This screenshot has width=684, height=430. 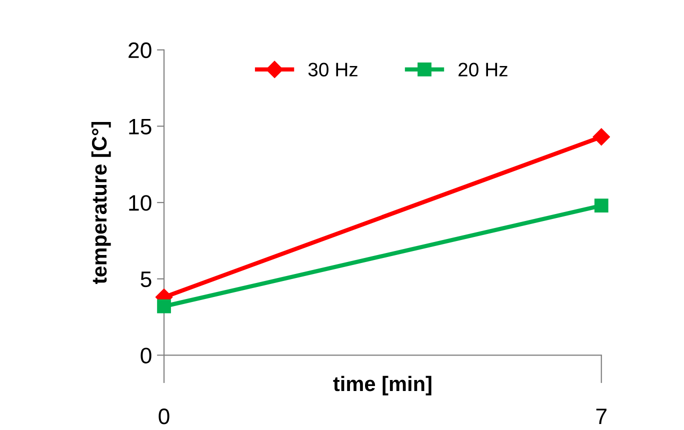 What do you see at coordinates (333, 69) in the screenshot?
I see `legend-label: 30 Hz` at bounding box center [333, 69].